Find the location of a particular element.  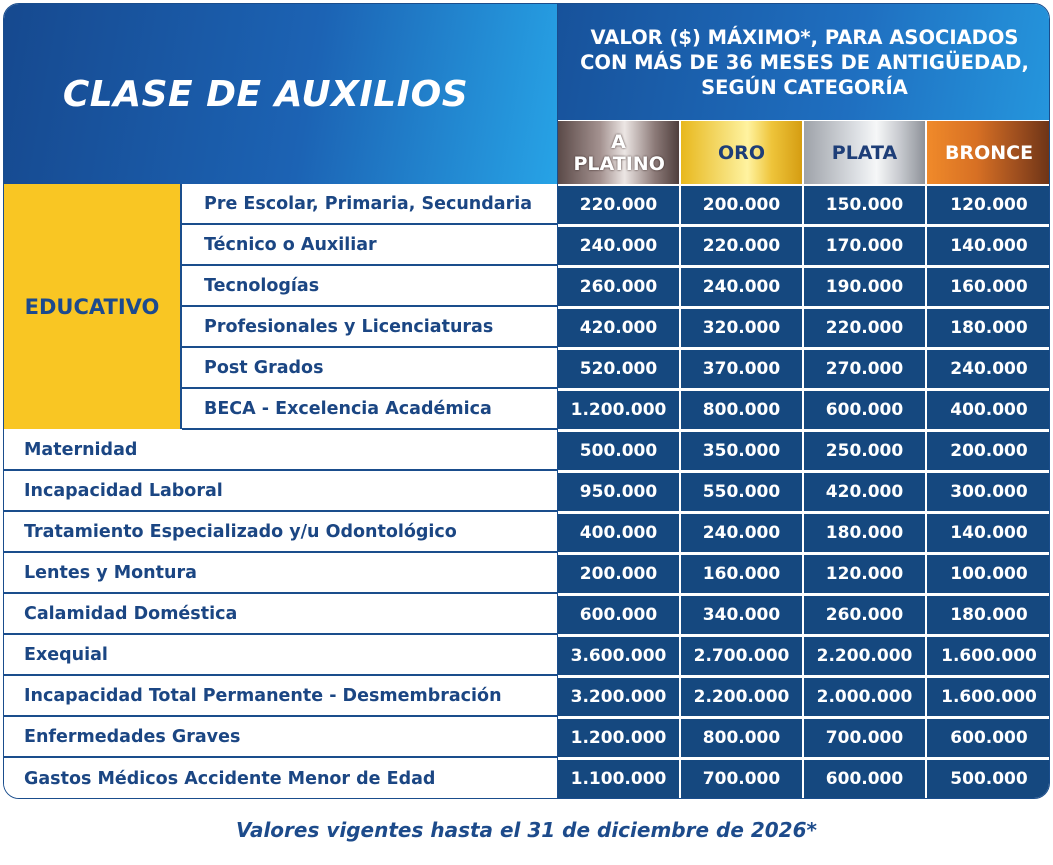

educativo-group: EDUCATIVO is located at coordinates (93, 306).